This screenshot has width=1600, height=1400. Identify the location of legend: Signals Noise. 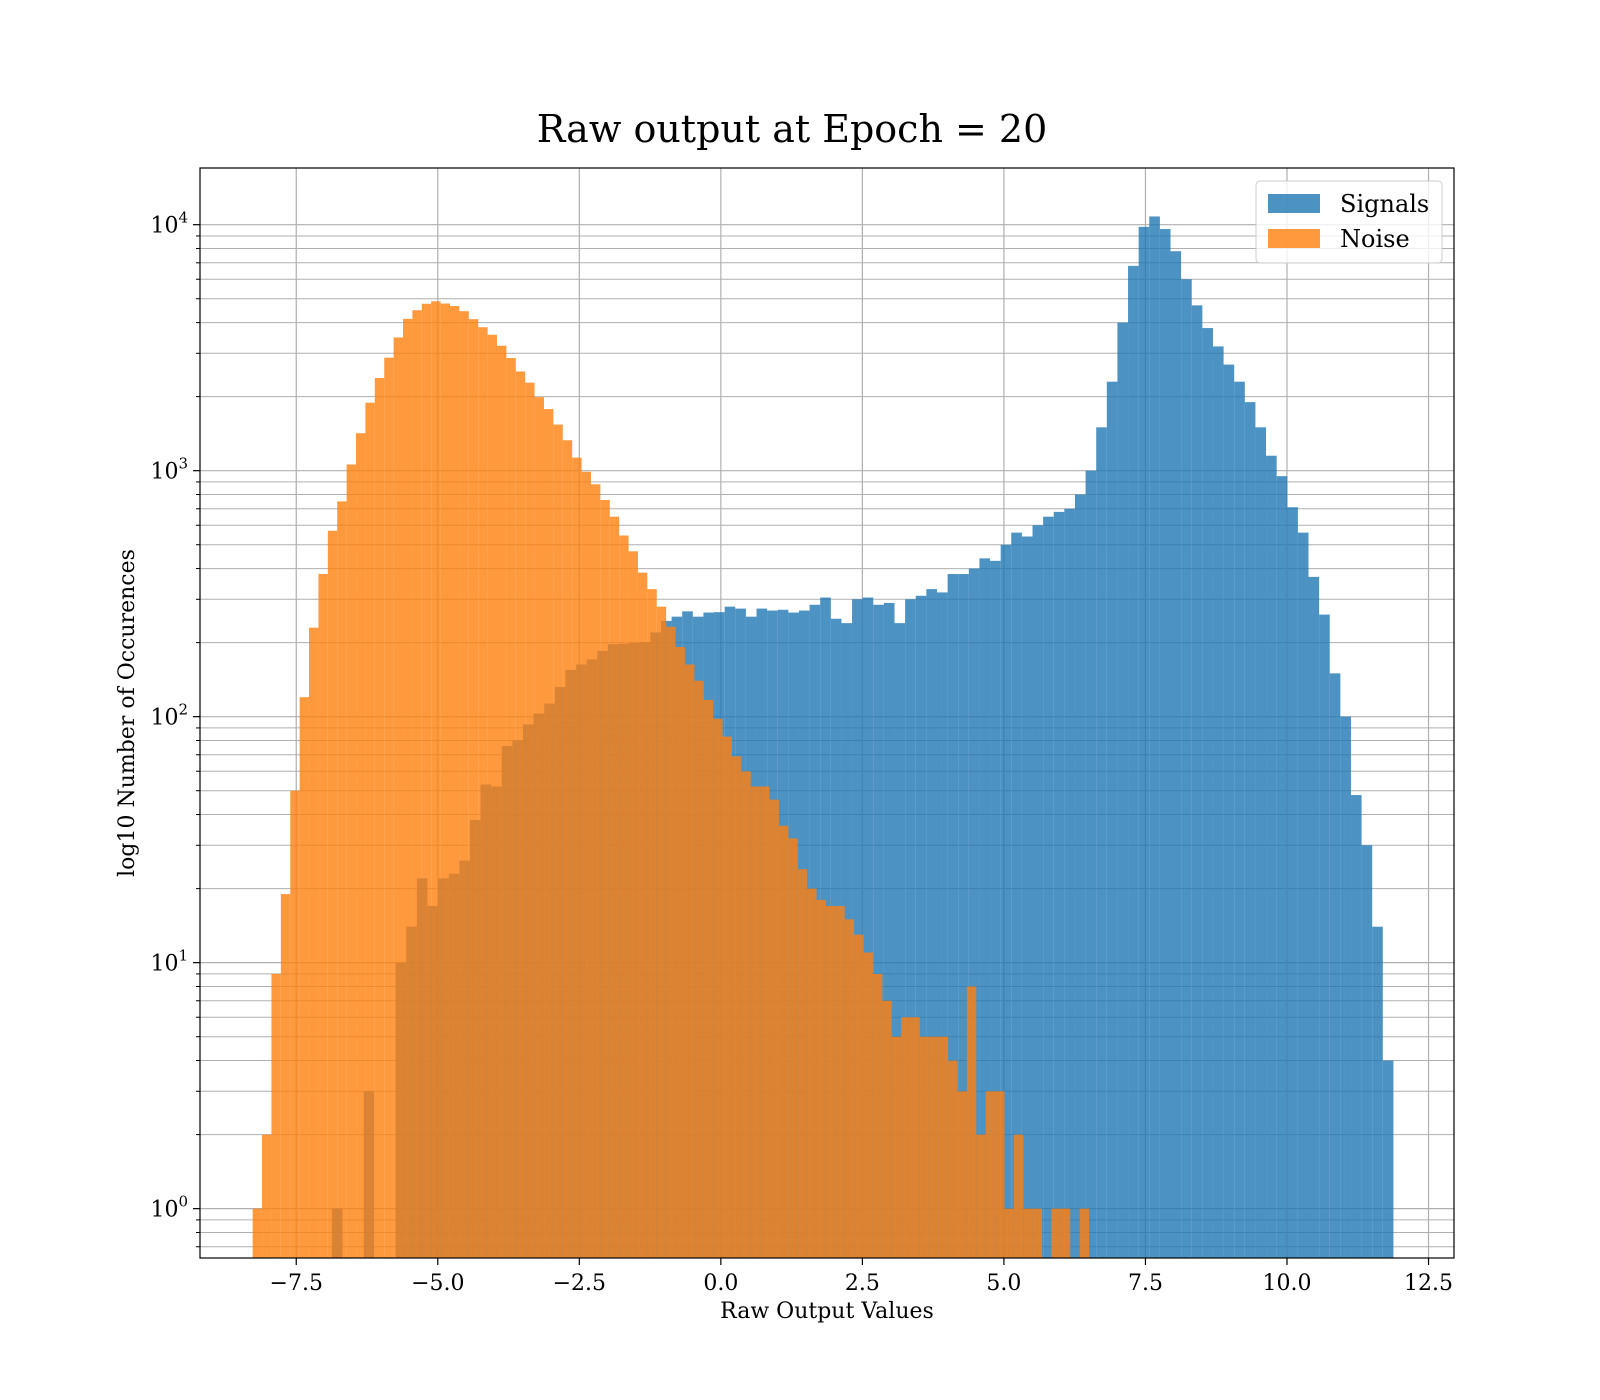
(1349, 222).